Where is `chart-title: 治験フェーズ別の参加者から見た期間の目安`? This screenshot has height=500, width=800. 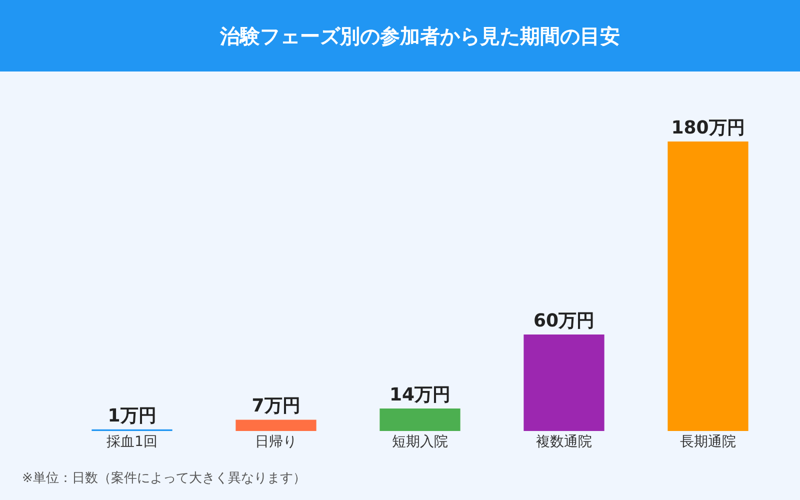
chart-title: 治験フェーズ別の参加者から見た期間の目安 is located at coordinates (419, 36).